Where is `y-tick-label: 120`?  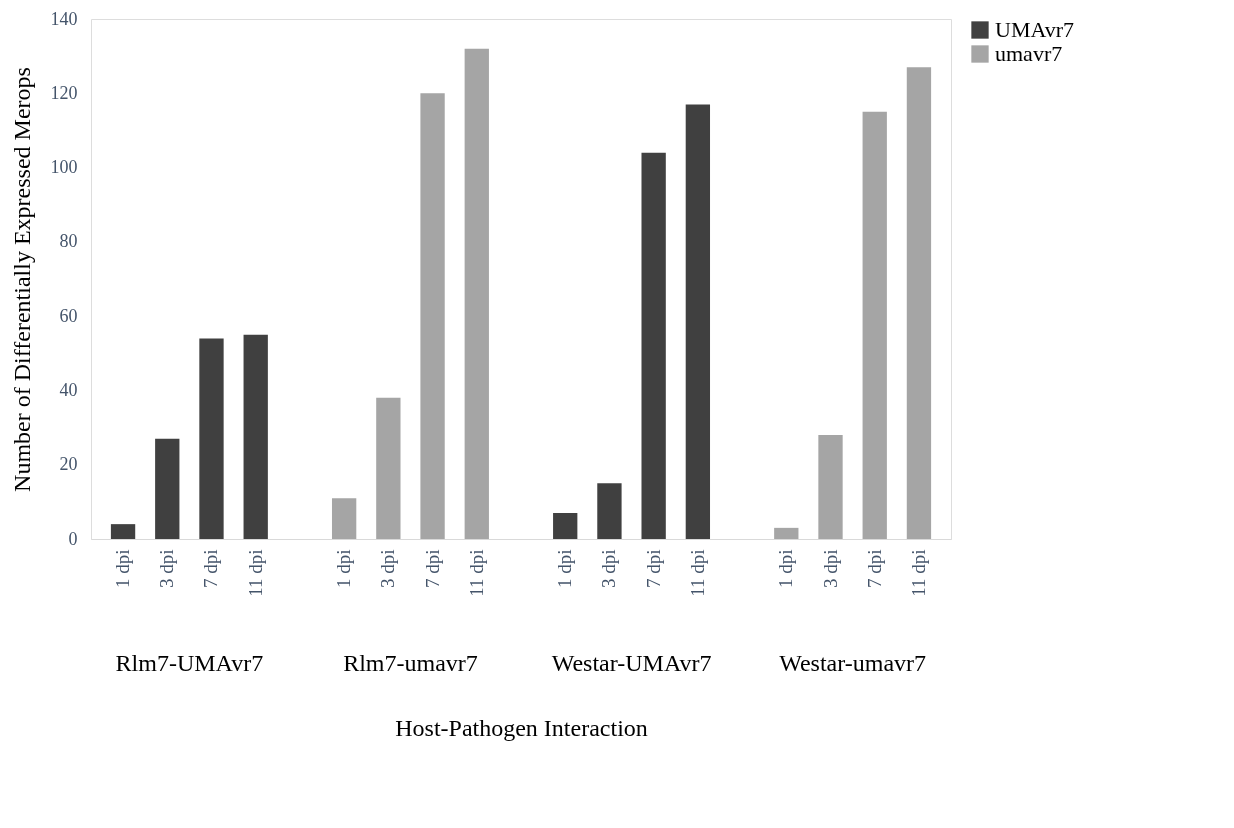 y-tick-label: 120 is located at coordinates (64, 92).